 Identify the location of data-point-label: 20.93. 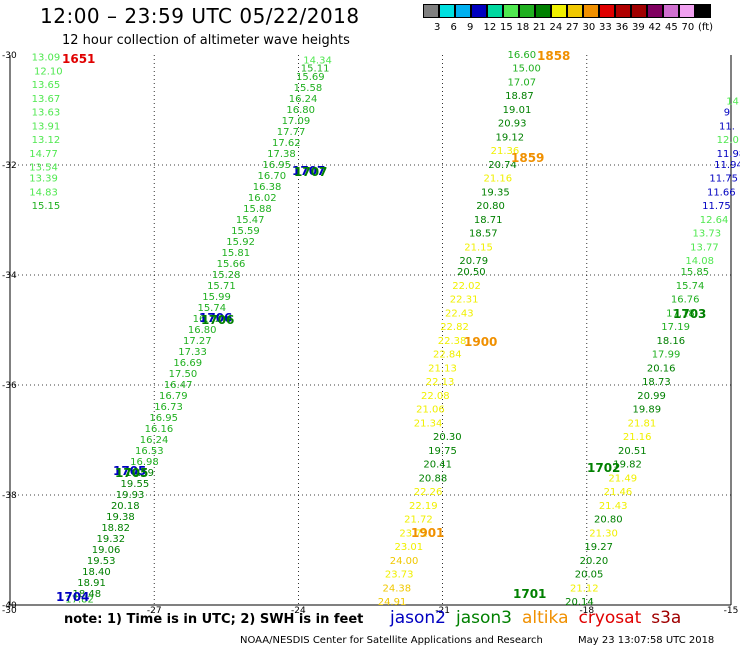
(512, 124).